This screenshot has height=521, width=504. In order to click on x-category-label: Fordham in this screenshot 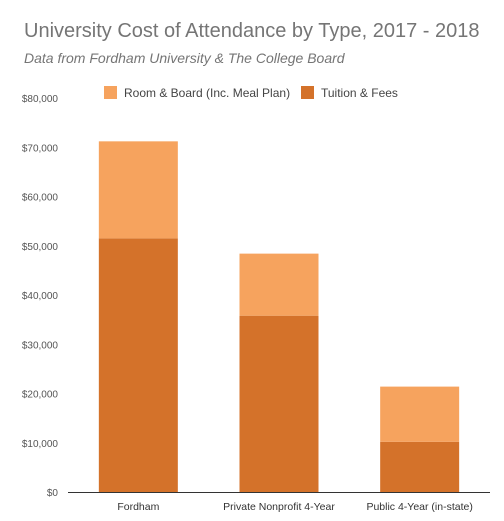, I will do `click(138, 507)`.